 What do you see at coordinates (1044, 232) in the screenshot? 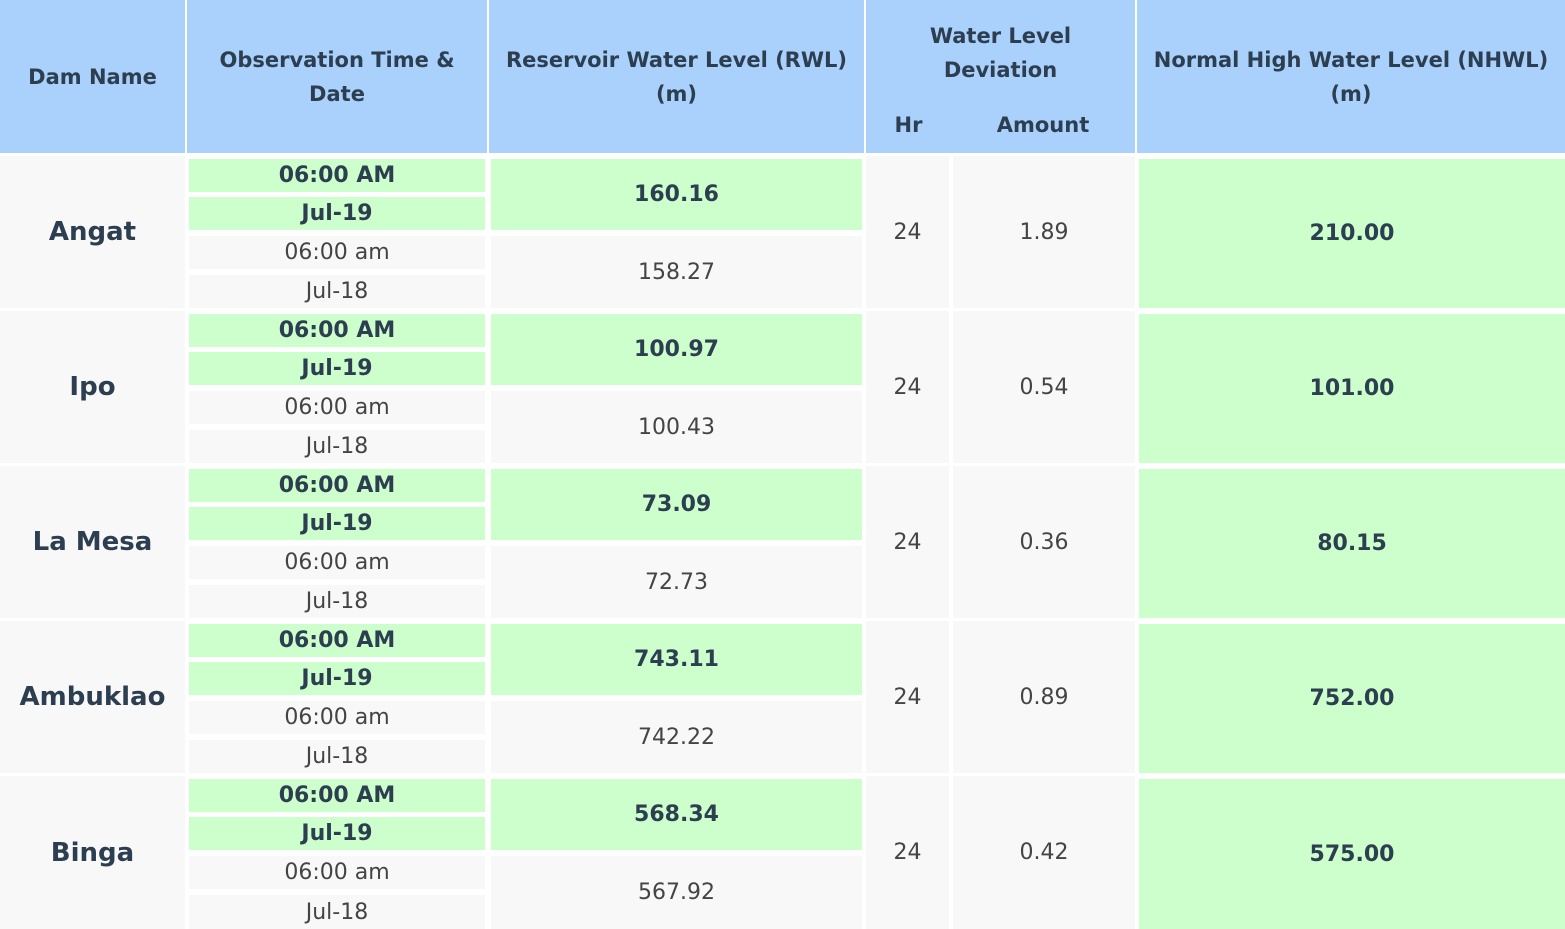
I see `deviation-amount: 1.89` at bounding box center [1044, 232].